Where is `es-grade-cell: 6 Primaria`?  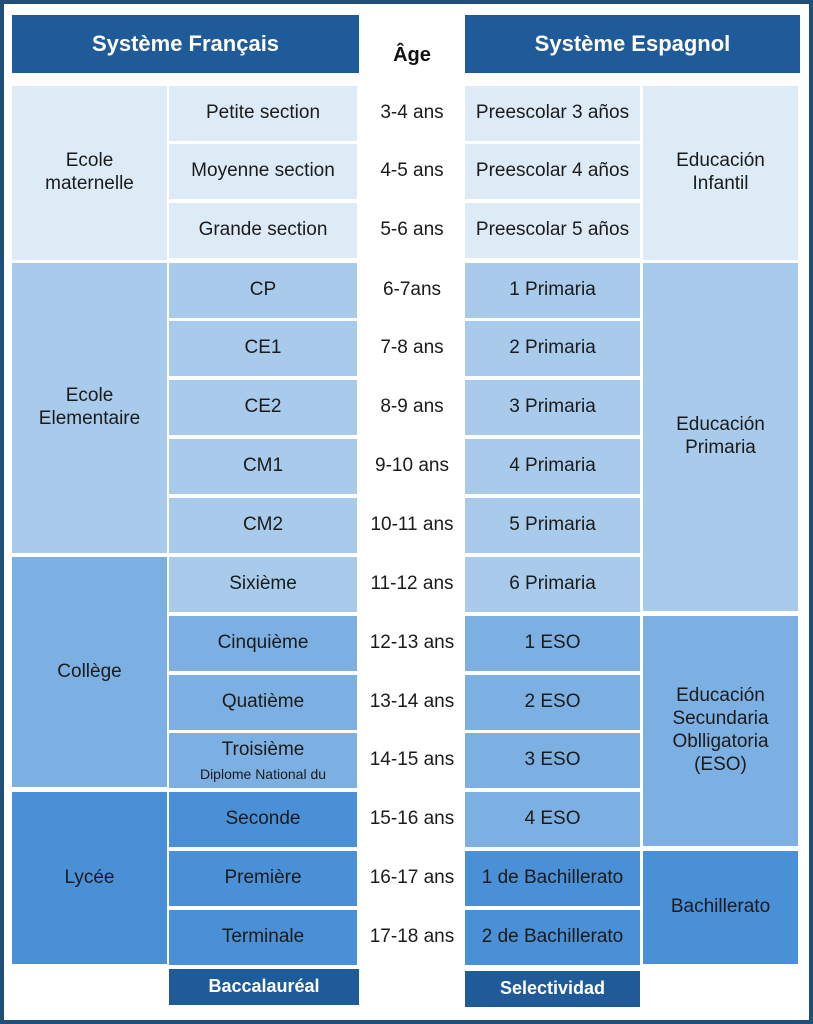 es-grade-cell: 6 Primaria is located at coordinates (552, 584).